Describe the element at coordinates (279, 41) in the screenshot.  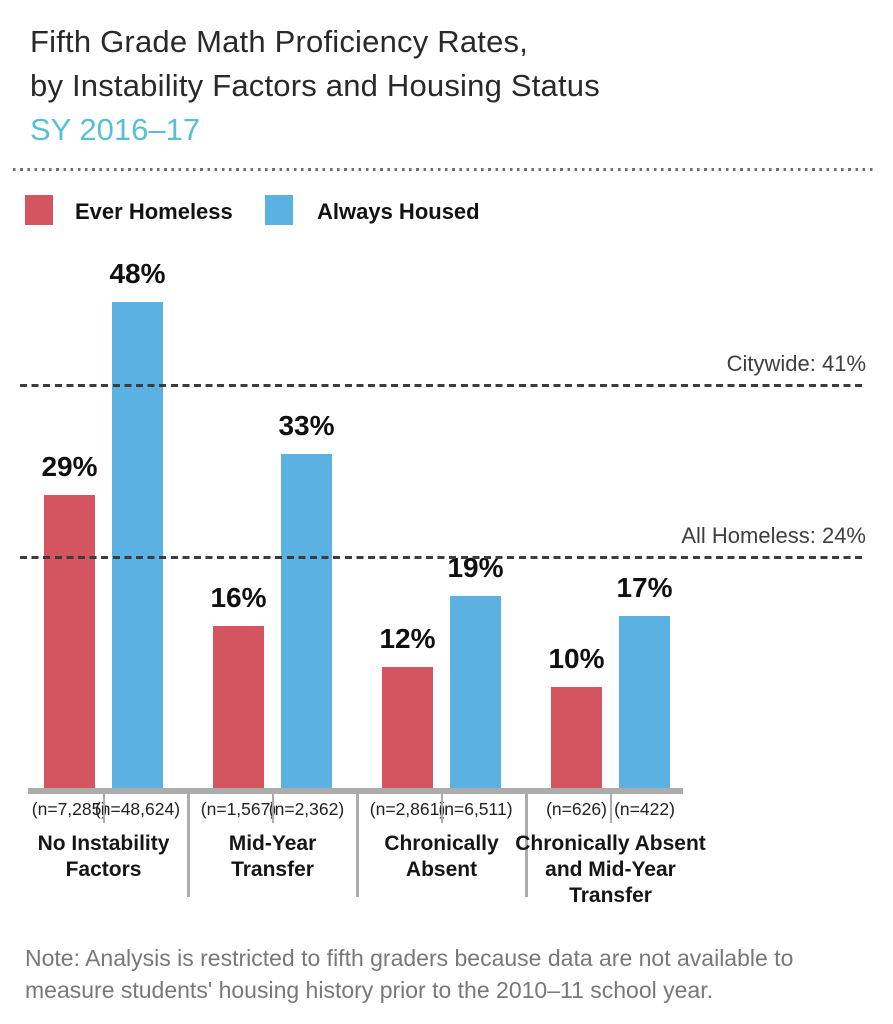
I see `chart-title-line1: Fifth Grade Math Proficiency Rates,` at that location.